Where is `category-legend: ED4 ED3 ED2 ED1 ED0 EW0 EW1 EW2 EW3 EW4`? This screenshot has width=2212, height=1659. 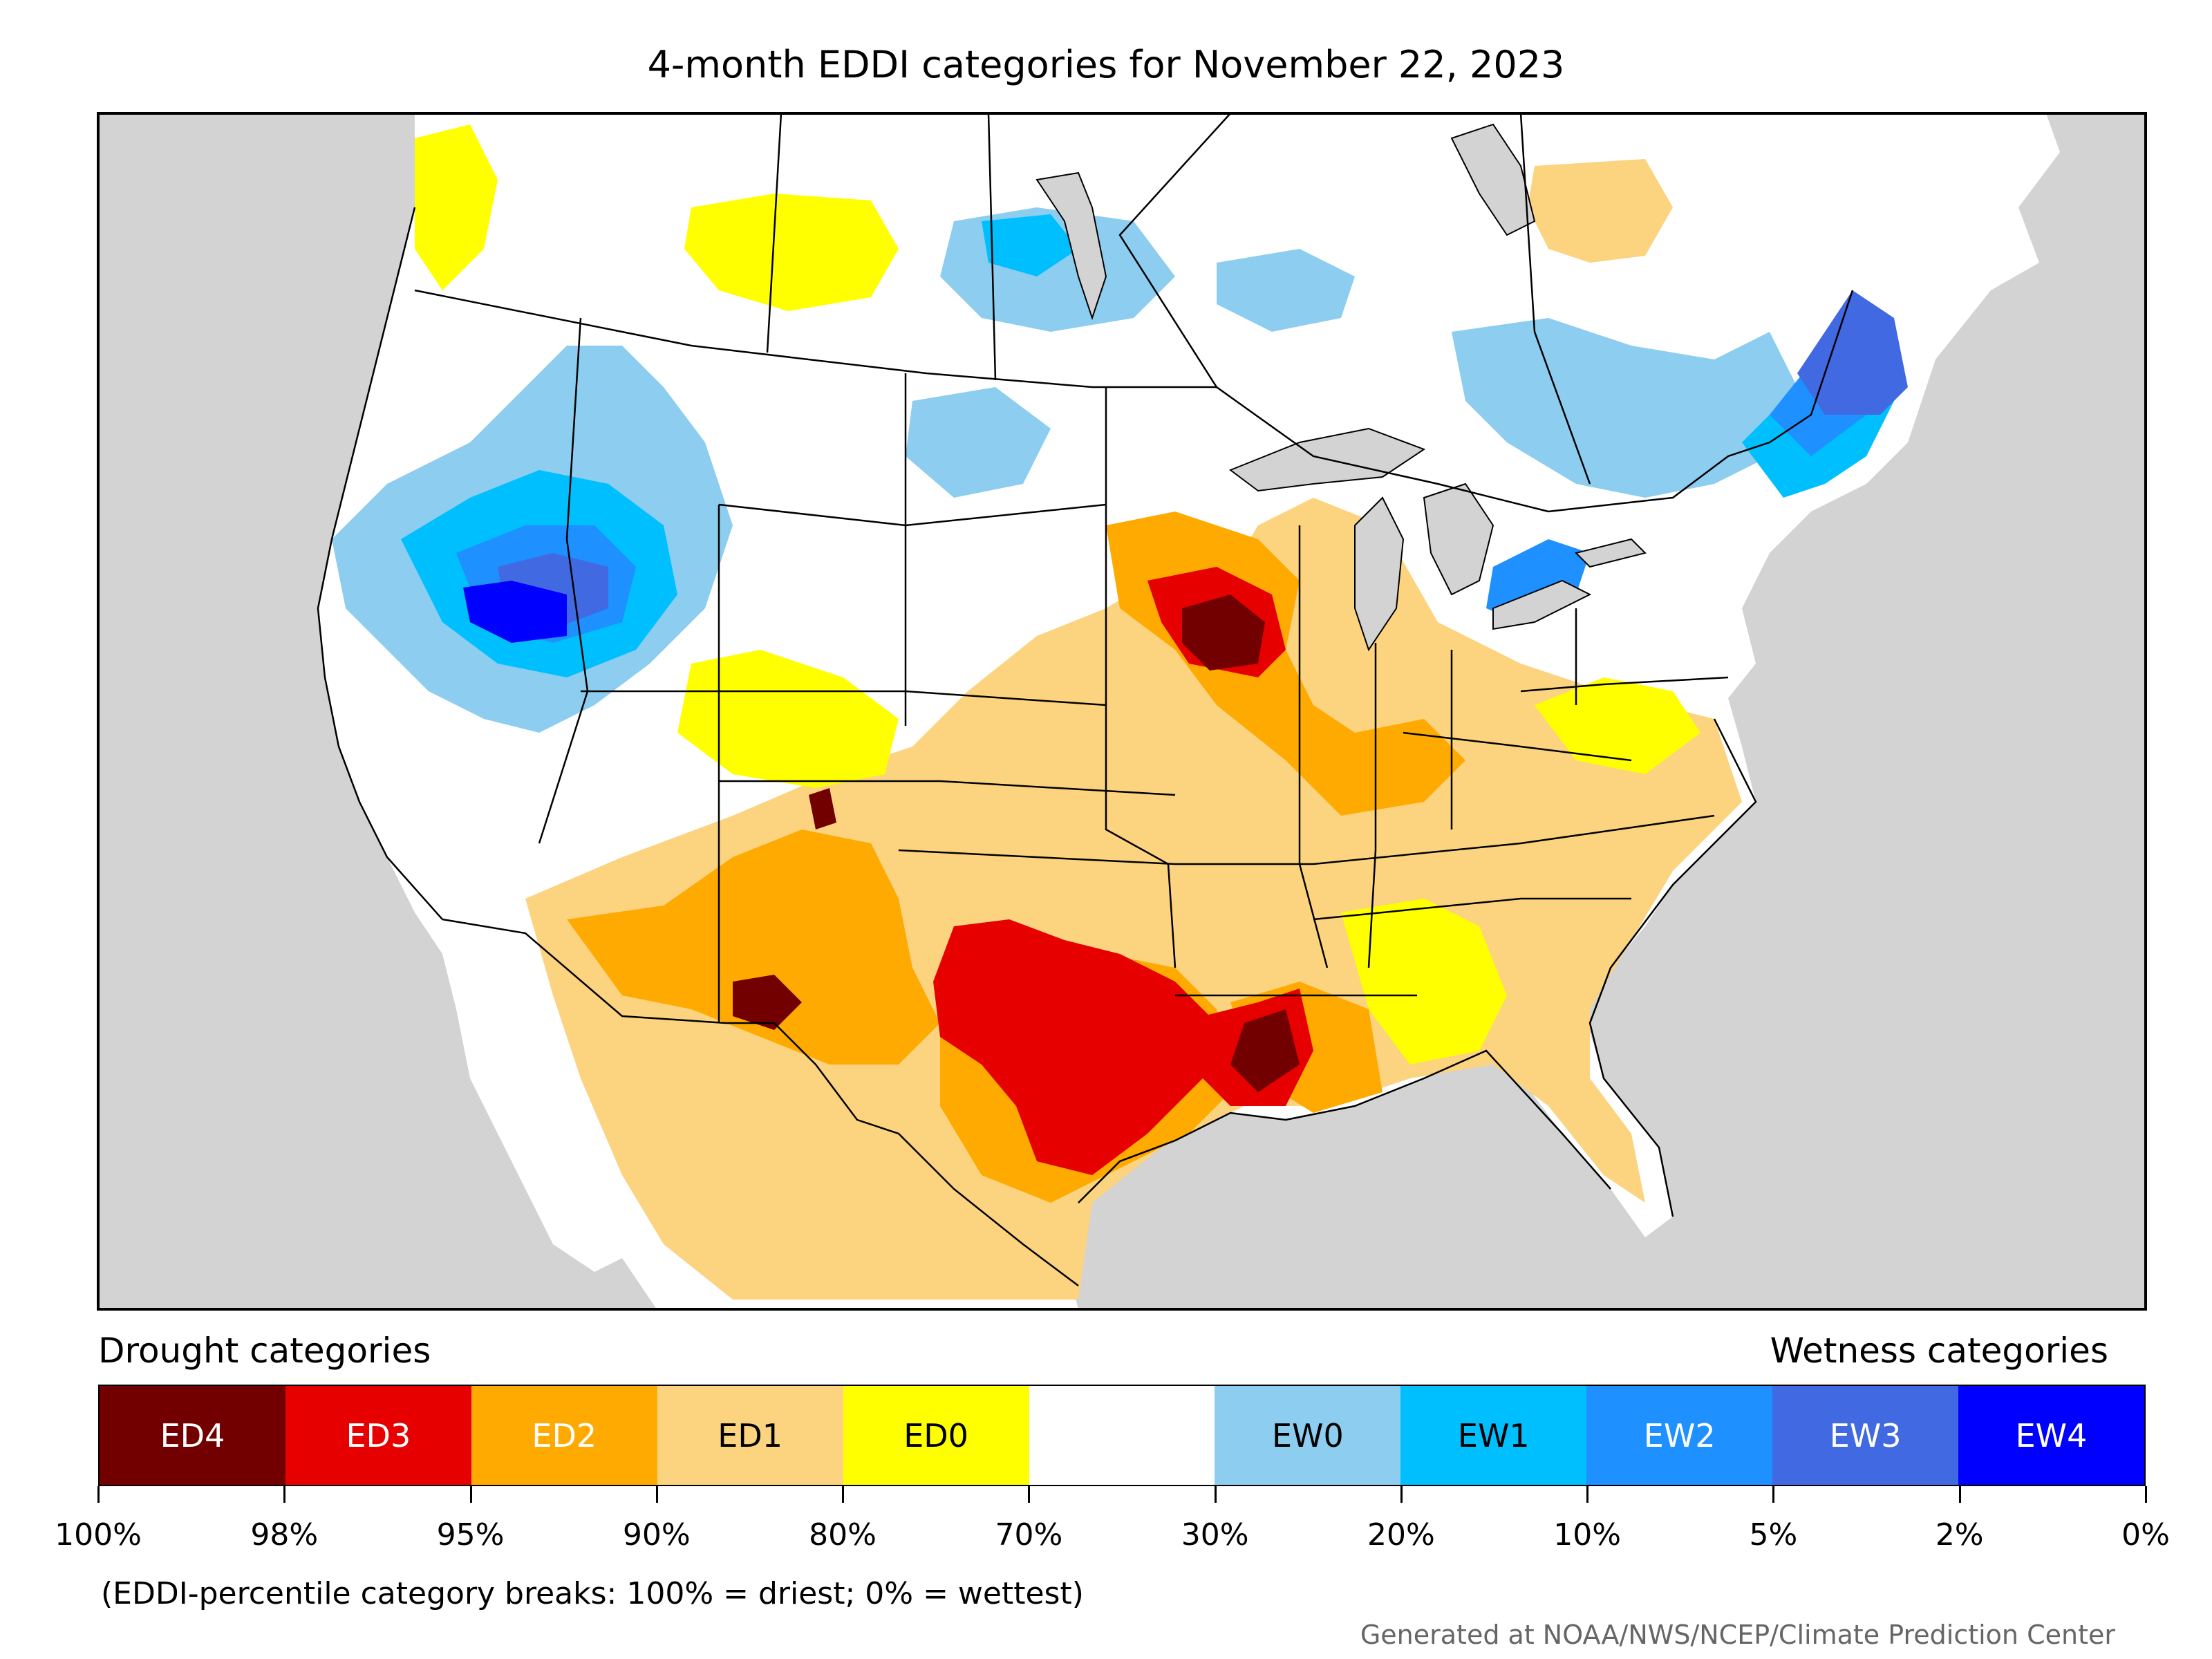
category-legend: ED4 ED3 ED2 ED1 ED0 EW0 EW1 EW2 EW3 EW4 is located at coordinates (1122, 1436).